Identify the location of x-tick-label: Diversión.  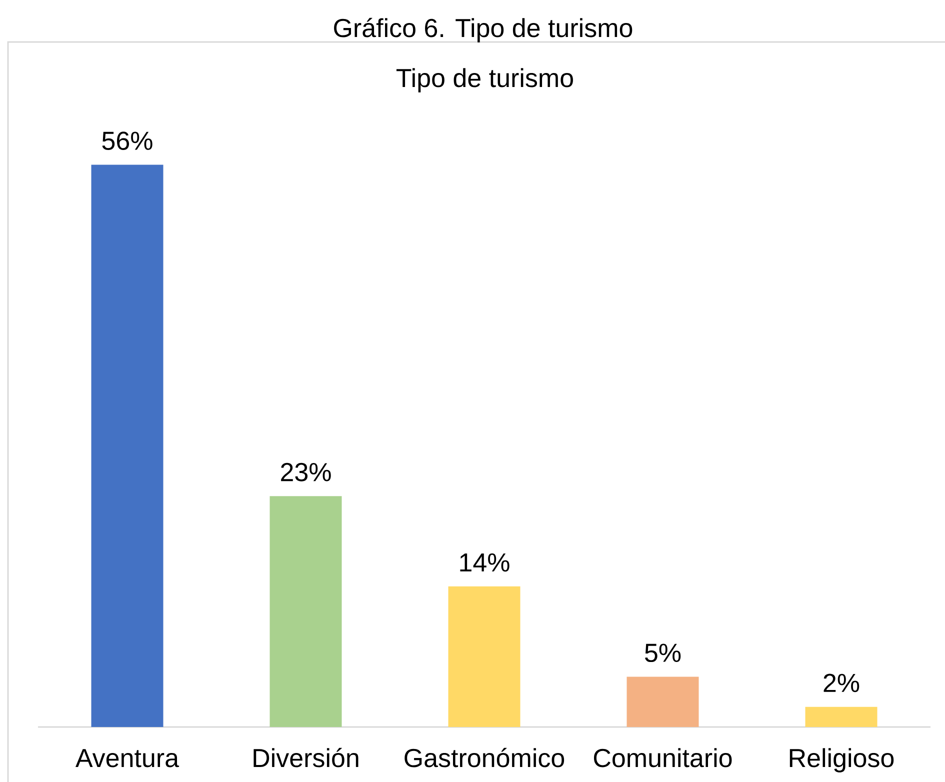
(306, 758).